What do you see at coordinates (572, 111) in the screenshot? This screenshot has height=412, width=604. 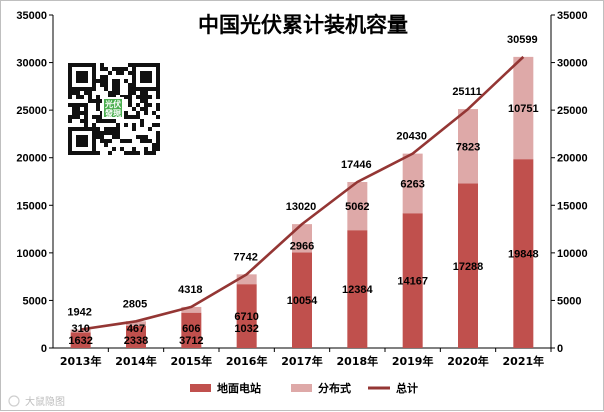 I see `y2-tick-label: 25000` at bounding box center [572, 111].